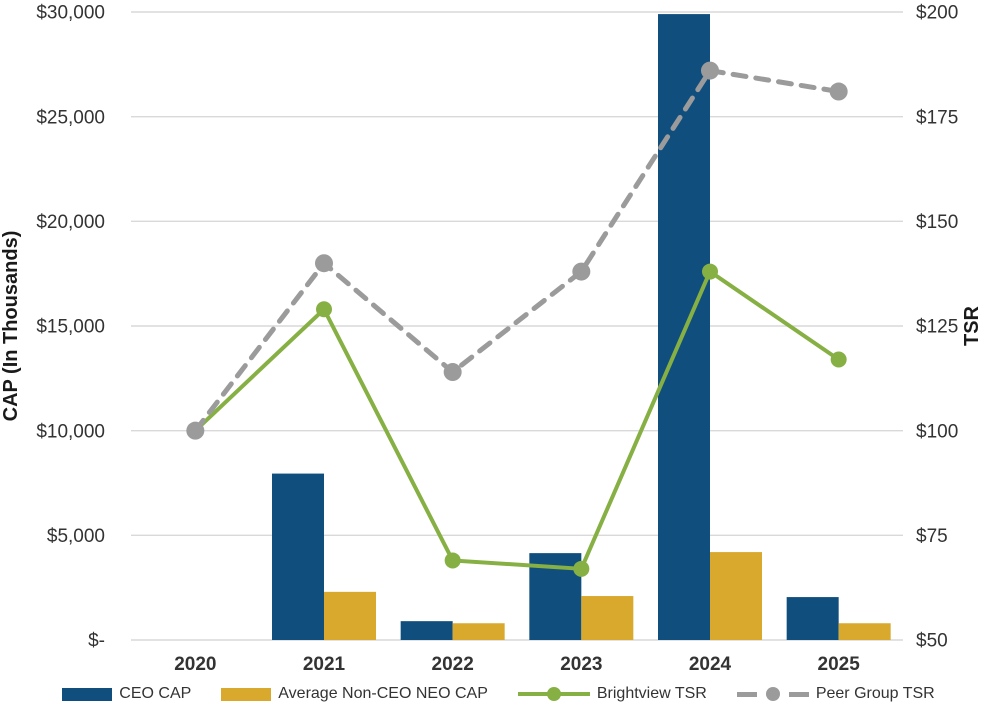 This screenshot has height=713, width=997. Describe the element at coordinates (383, 693) in the screenshot. I see `legend-label-avg-non-ceo-neo-cap: Average Non-CEO NEO CAP` at that location.